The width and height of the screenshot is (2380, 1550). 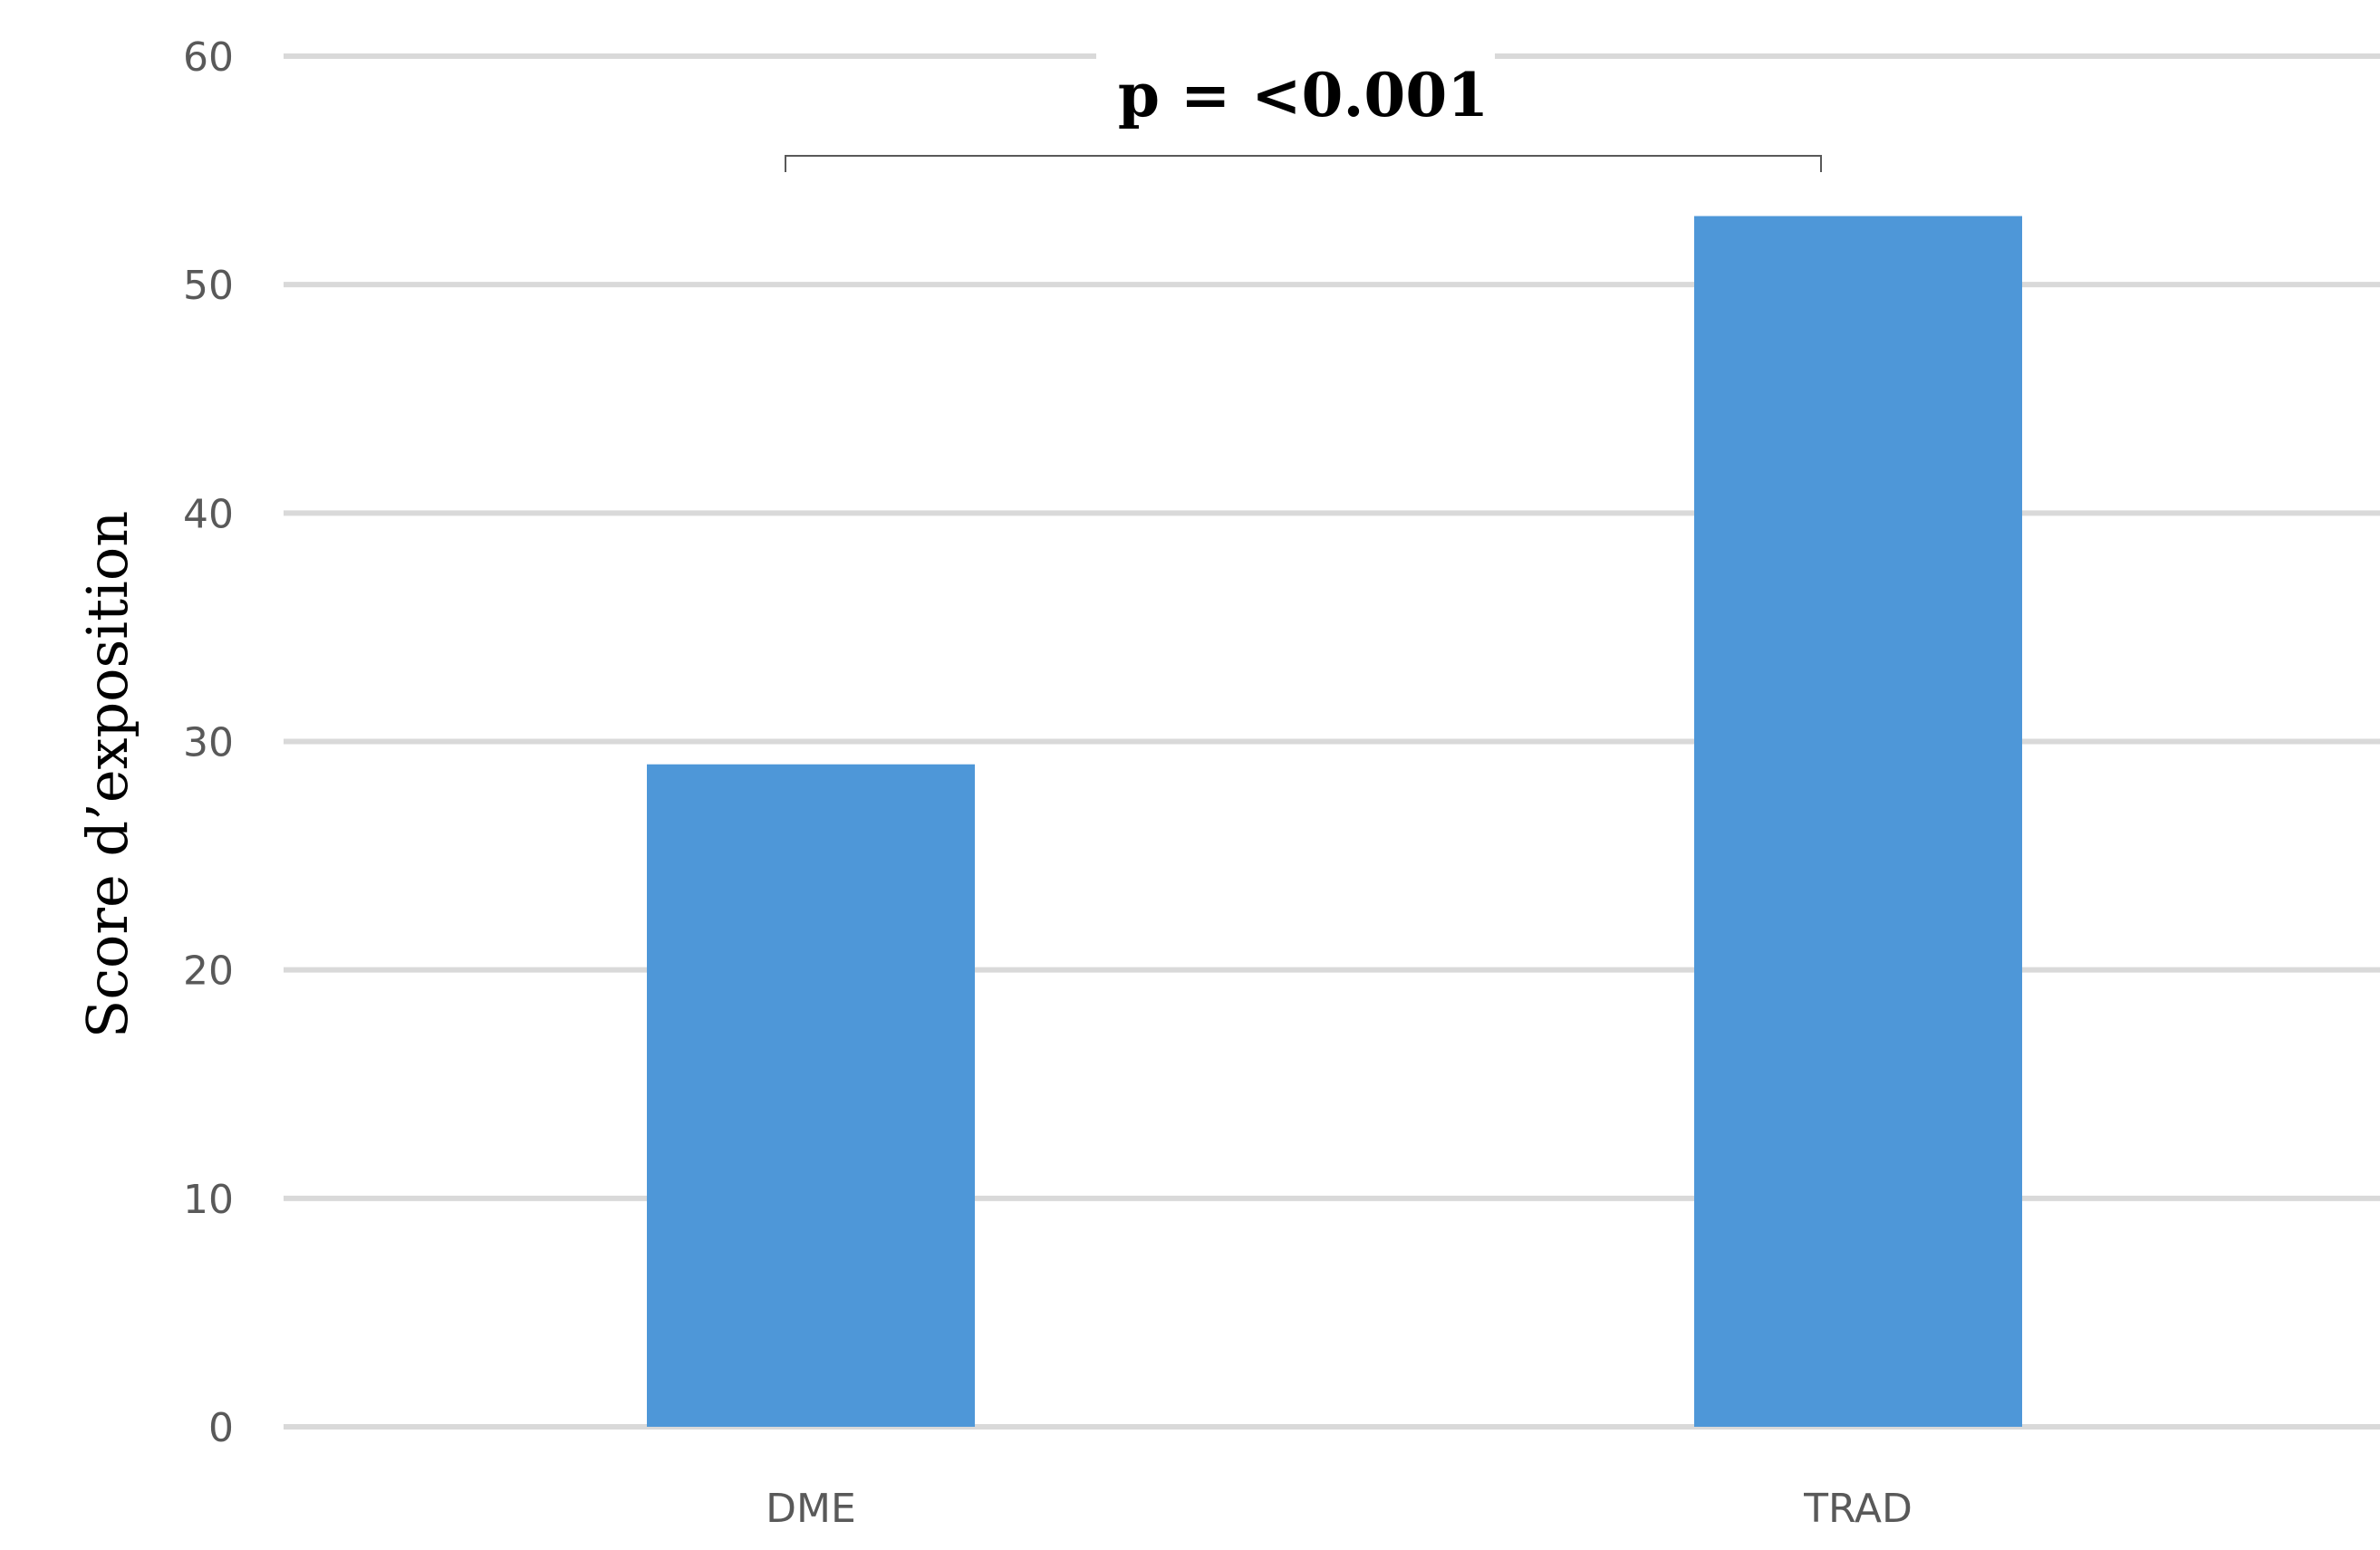 I want to click on y-axis-label: Score d’exposition, so click(x=107, y=774).